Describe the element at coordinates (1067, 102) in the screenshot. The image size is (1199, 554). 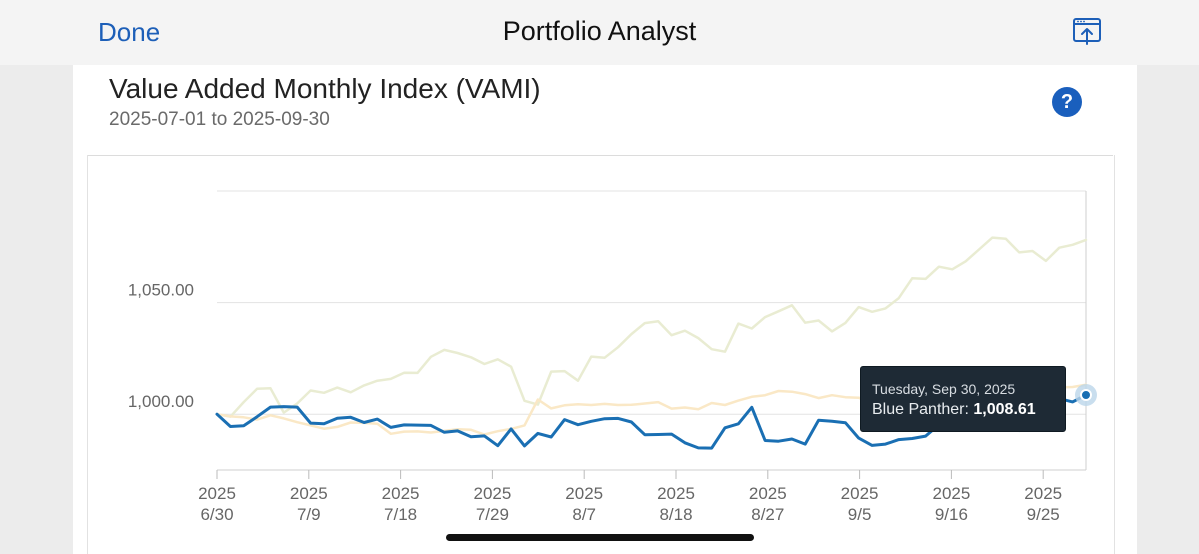
I see `help-button: ?` at that location.